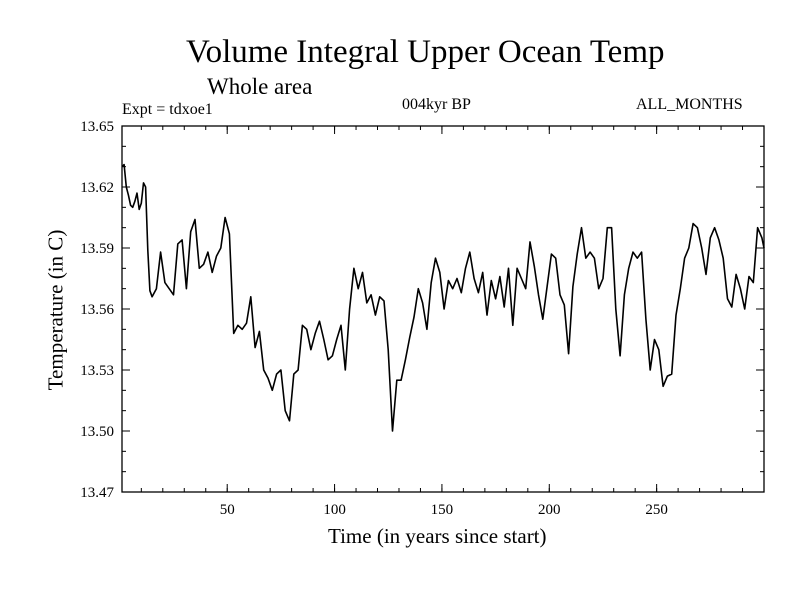 Image resolution: width=800 pixels, height=600 pixels. What do you see at coordinates (442, 510) in the screenshot?
I see `x-tick-label: 150` at bounding box center [442, 510].